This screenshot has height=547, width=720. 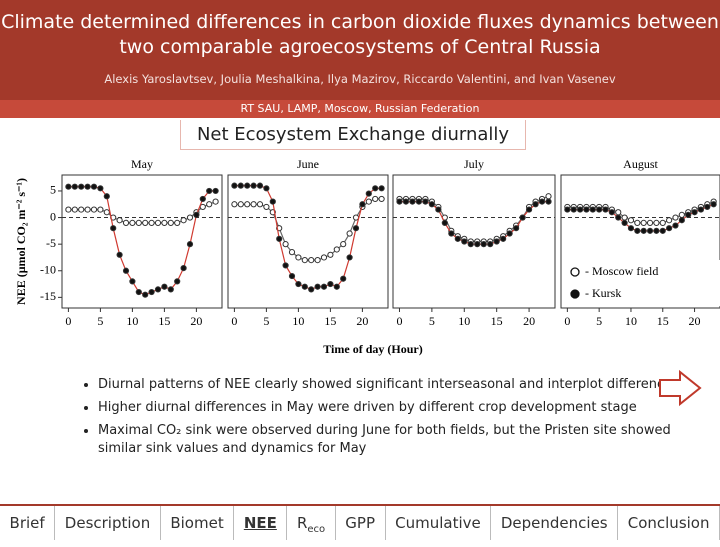 I want to click on nav-label: GPP, so click(x=360, y=523).